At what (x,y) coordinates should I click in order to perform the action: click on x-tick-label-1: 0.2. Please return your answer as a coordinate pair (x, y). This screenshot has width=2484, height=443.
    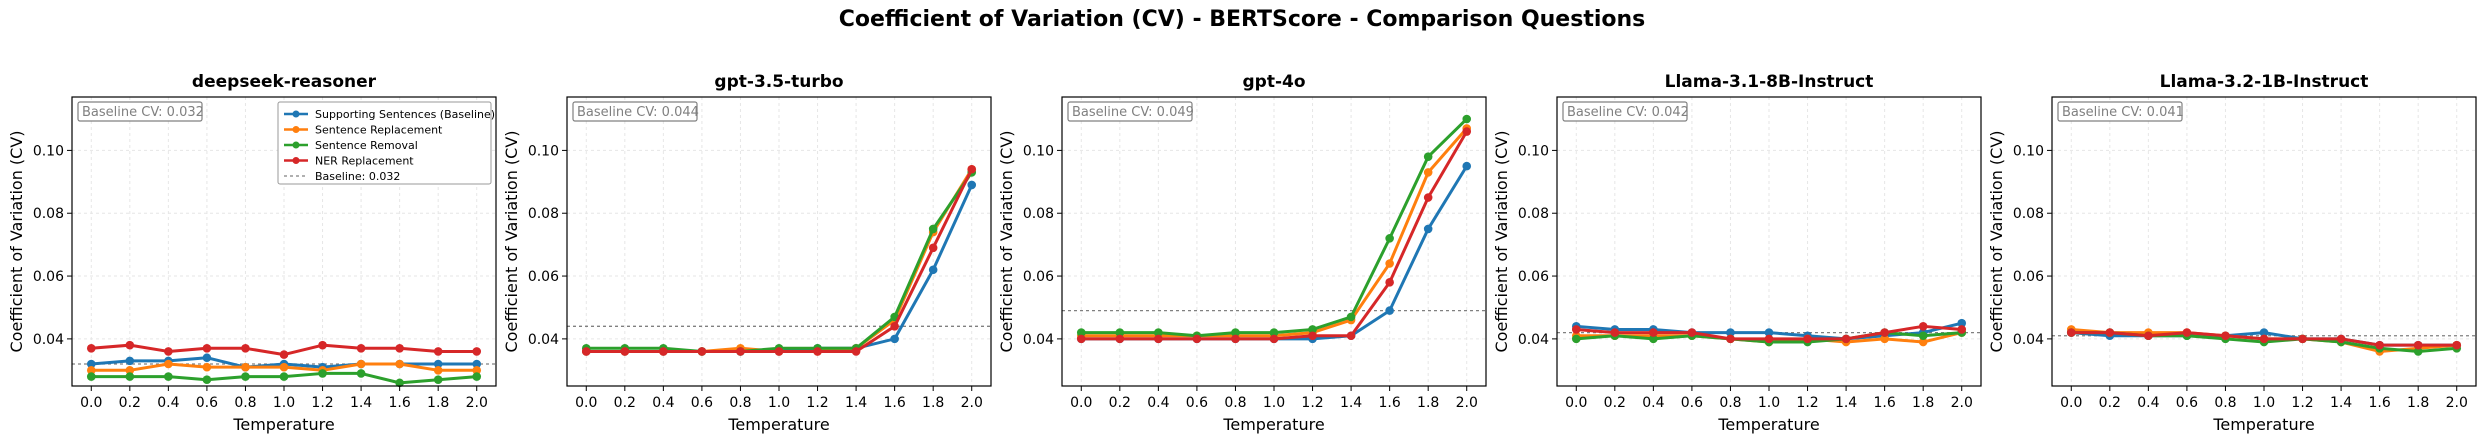
    Looking at the image, I should click on (130, 403).